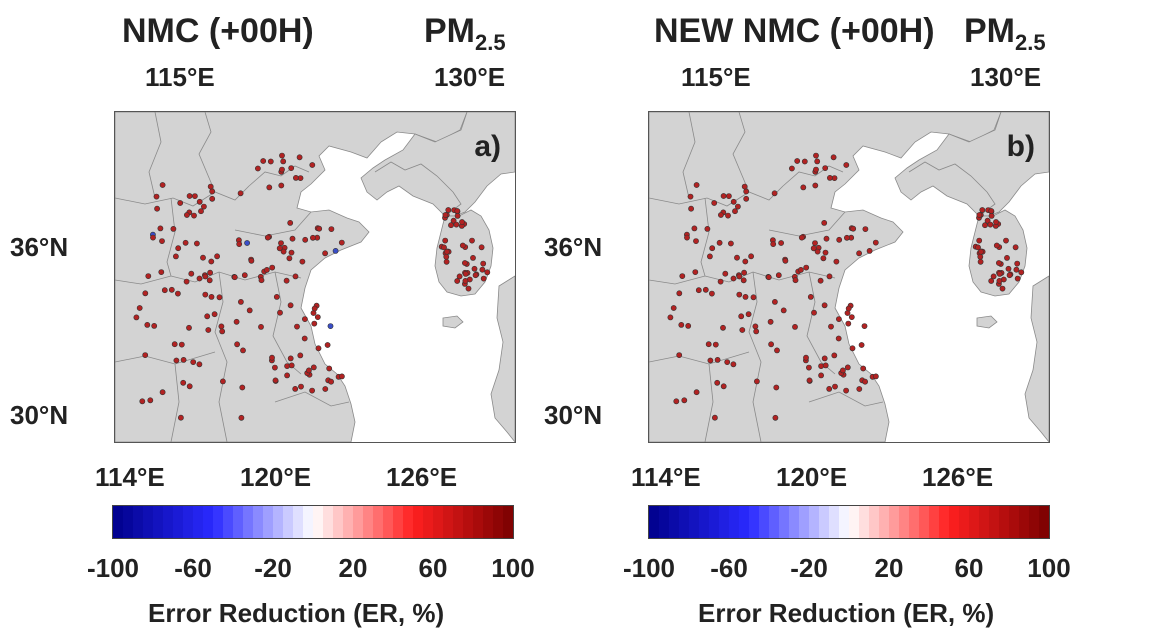 The width and height of the screenshot is (1158, 639). Describe the element at coordinates (649, 568) in the screenshot. I see `colorbar-tick-label: -100` at that location.